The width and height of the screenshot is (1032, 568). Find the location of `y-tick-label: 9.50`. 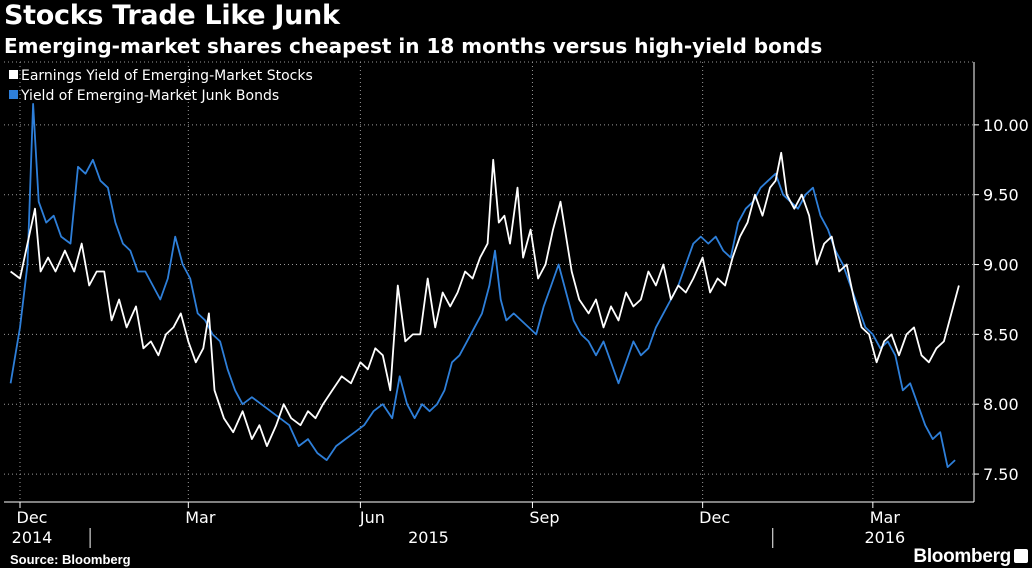

y-tick-label: 9.50 is located at coordinates (1001, 195).